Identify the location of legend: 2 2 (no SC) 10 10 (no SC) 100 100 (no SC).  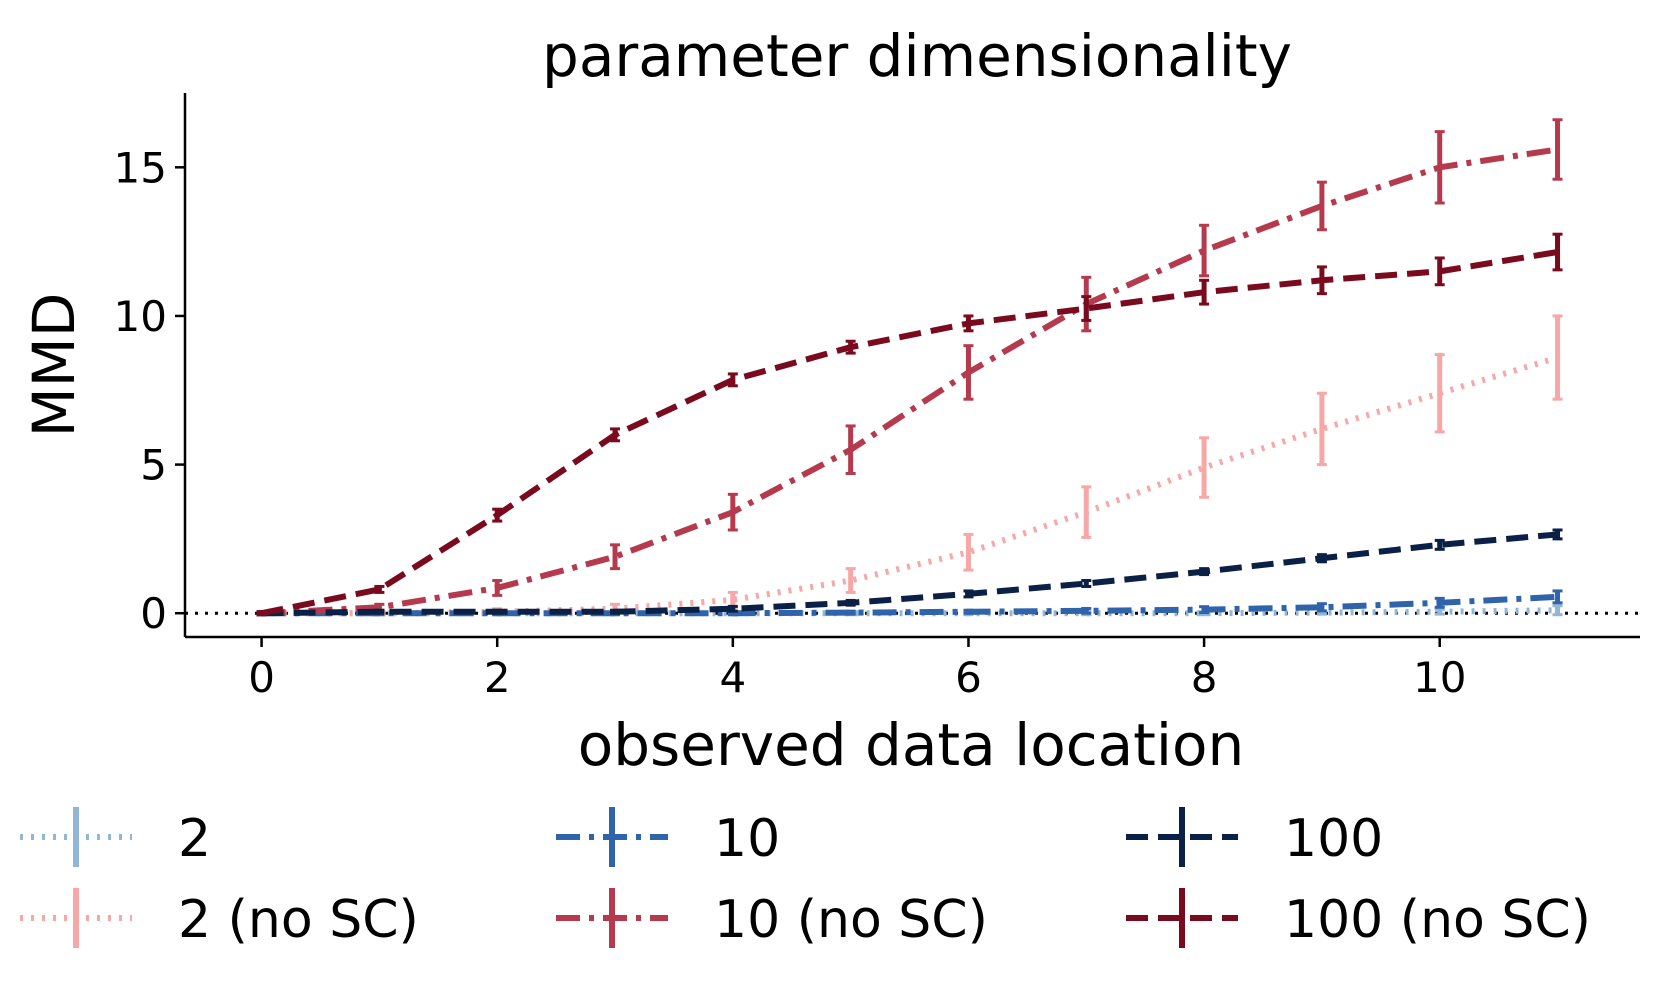
(805, 878).